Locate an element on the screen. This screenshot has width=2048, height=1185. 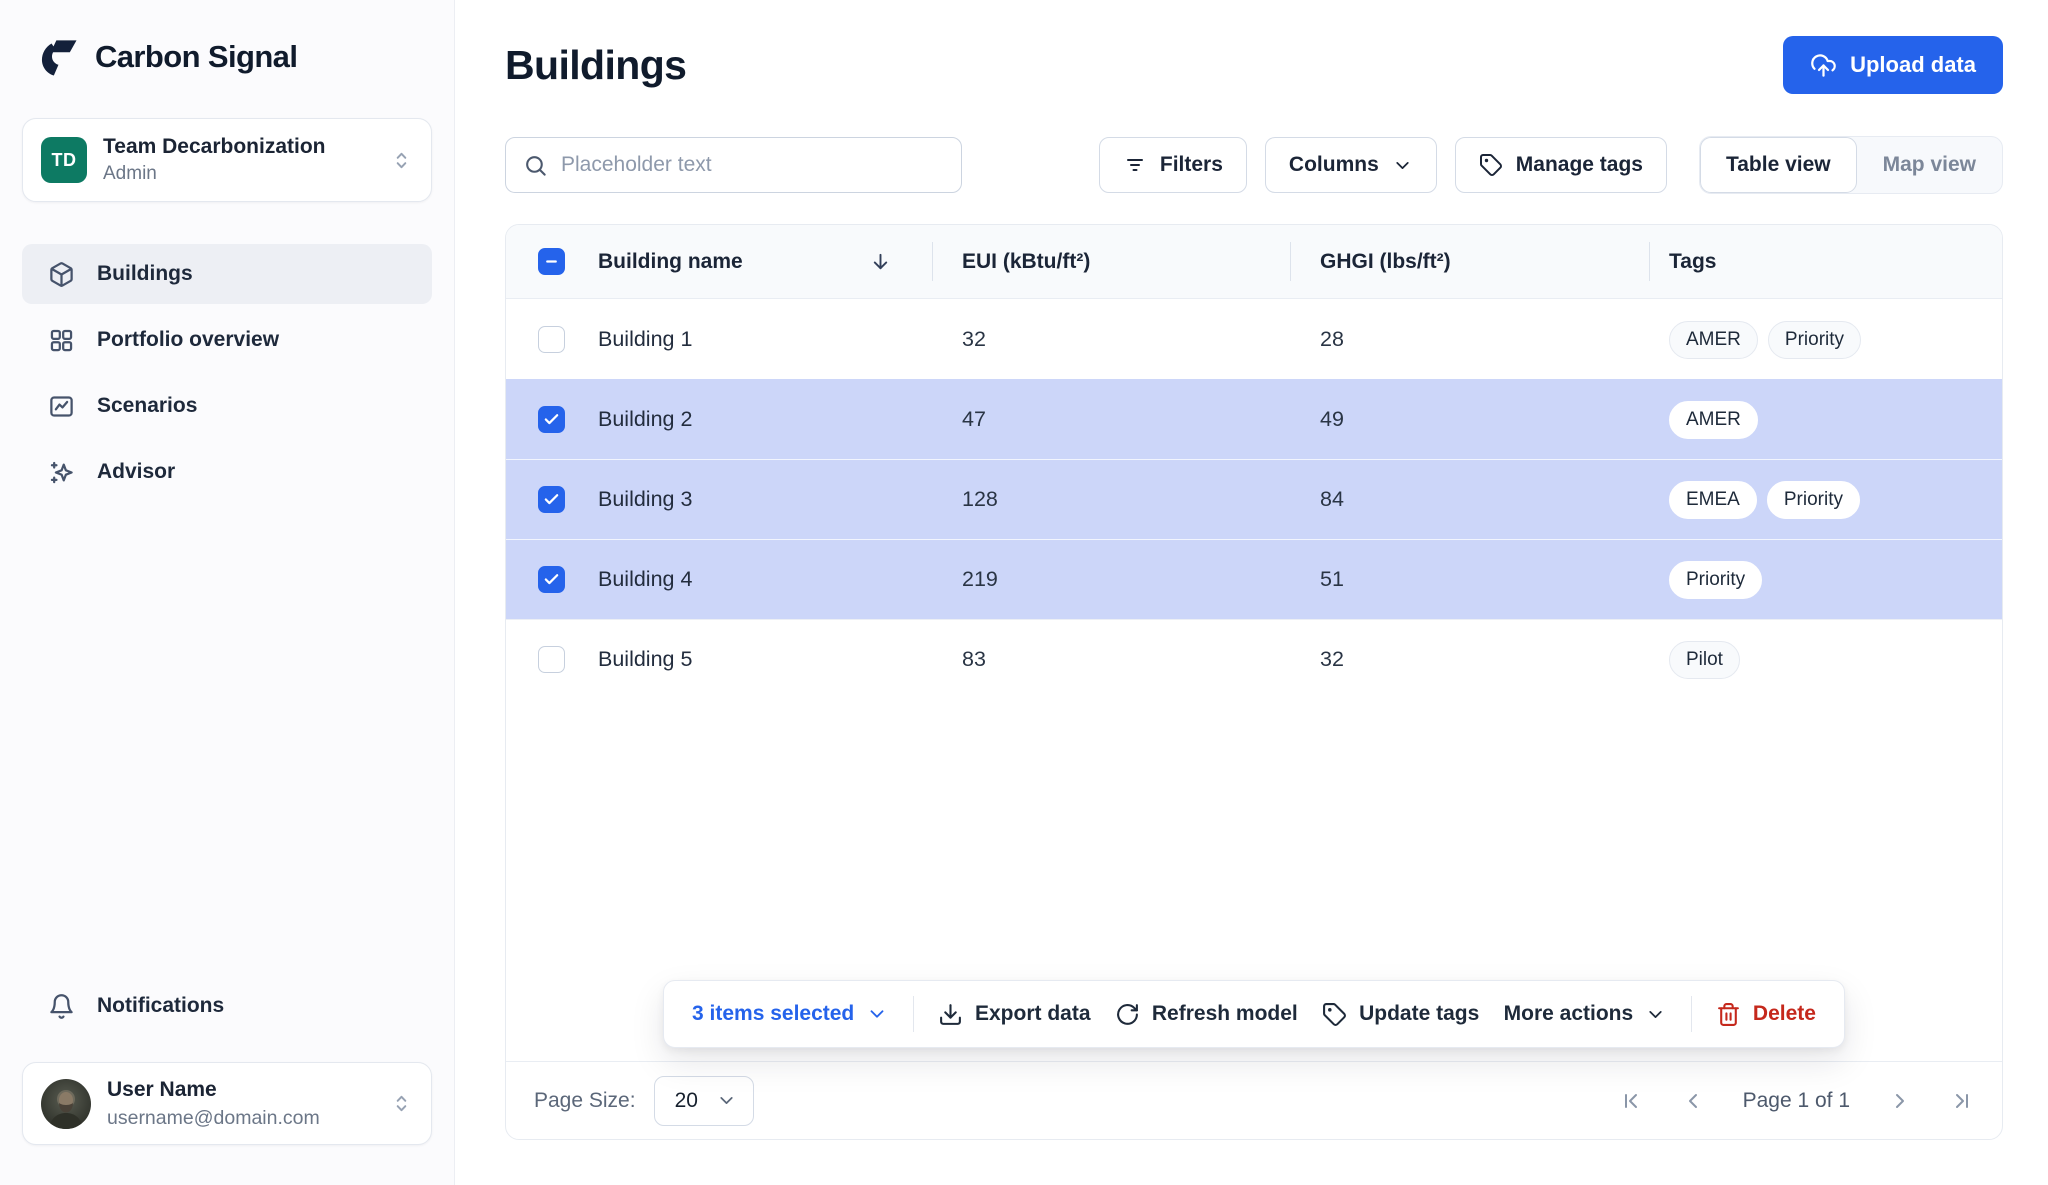
grid-icon is located at coordinates (61, 340).